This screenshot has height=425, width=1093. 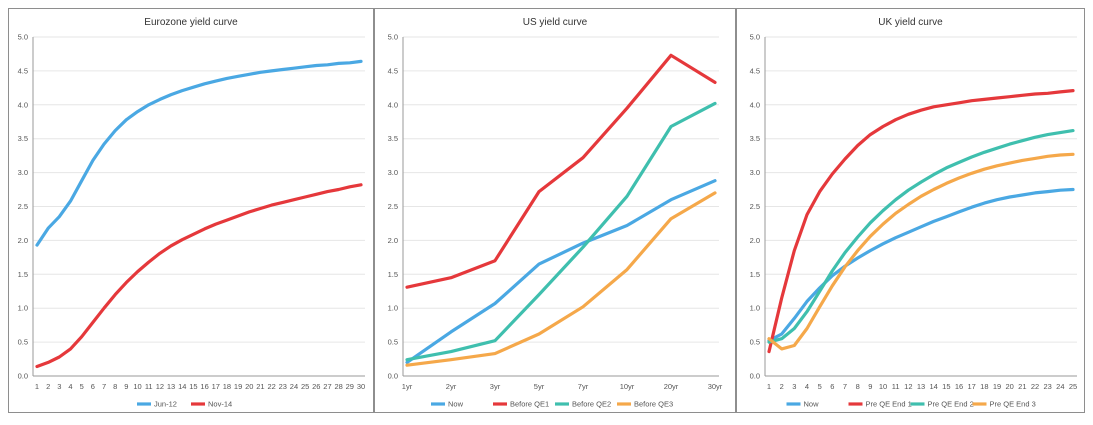 What do you see at coordinates (407, 386) in the screenshot?
I see `x-tick-label: 1yr` at bounding box center [407, 386].